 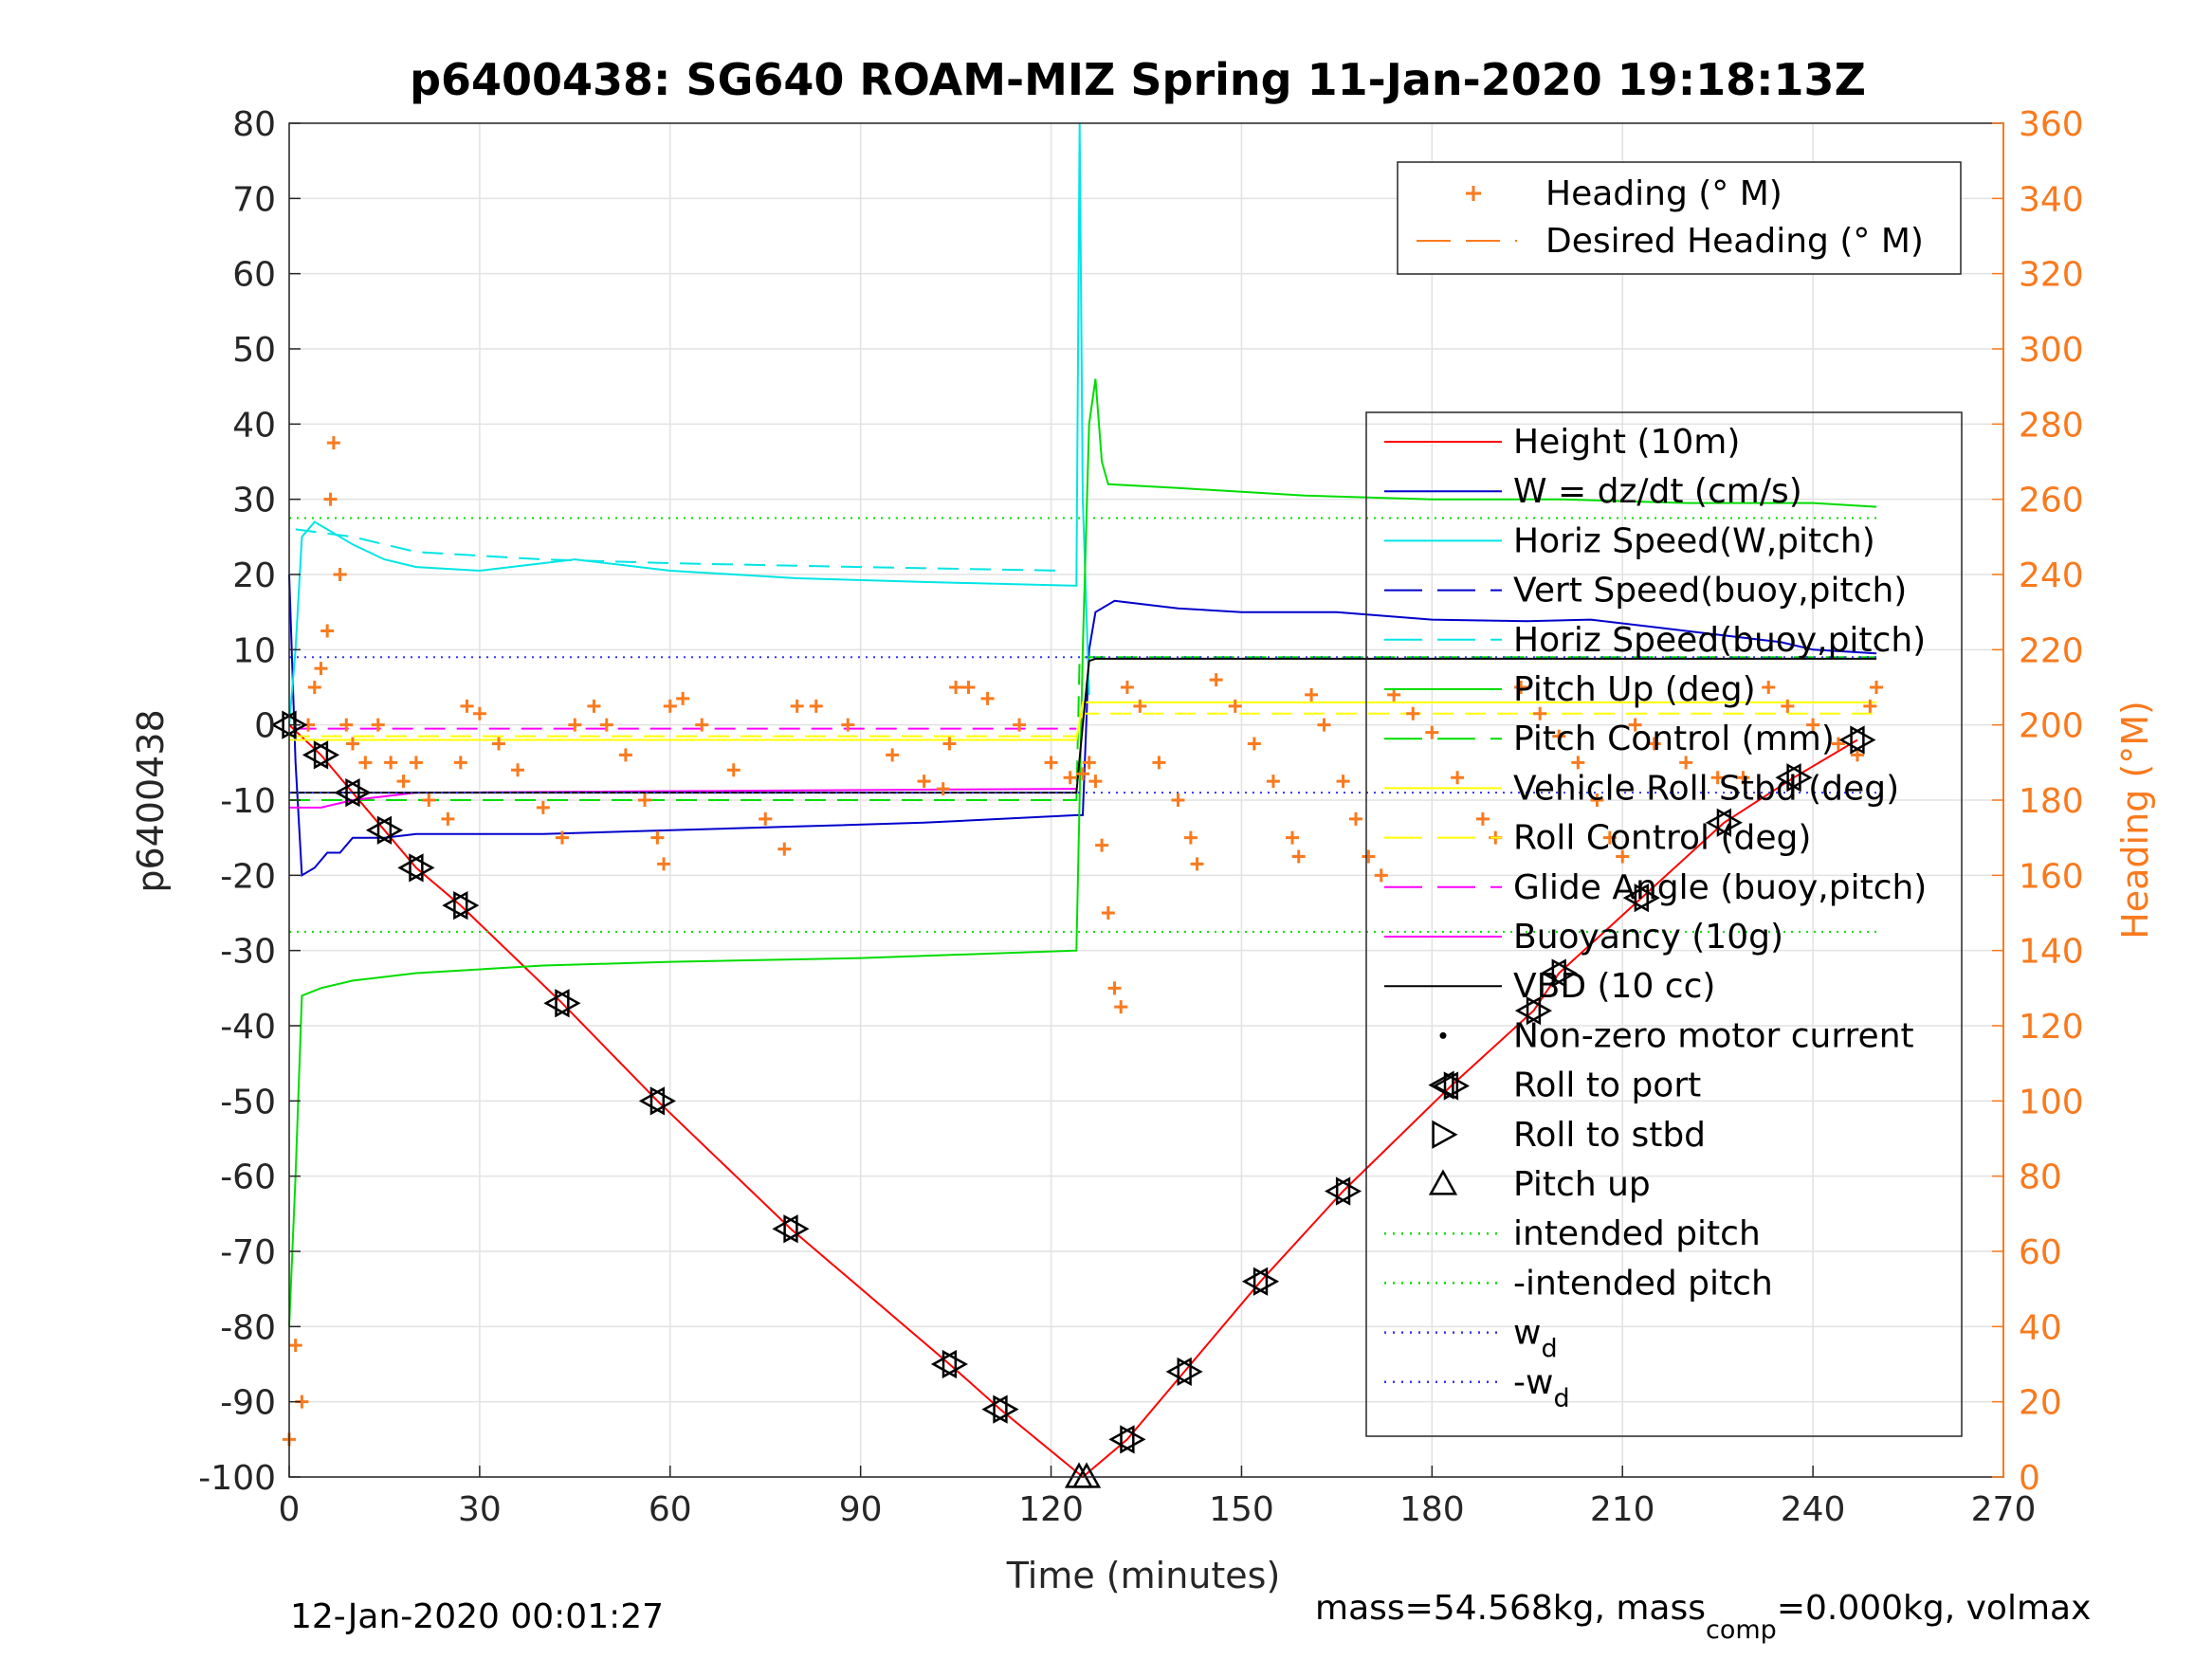 What do you see at coordinates (254, 501) in the screenshot?
I see `y-tick-label: 30` at bounding box center [254, 501].